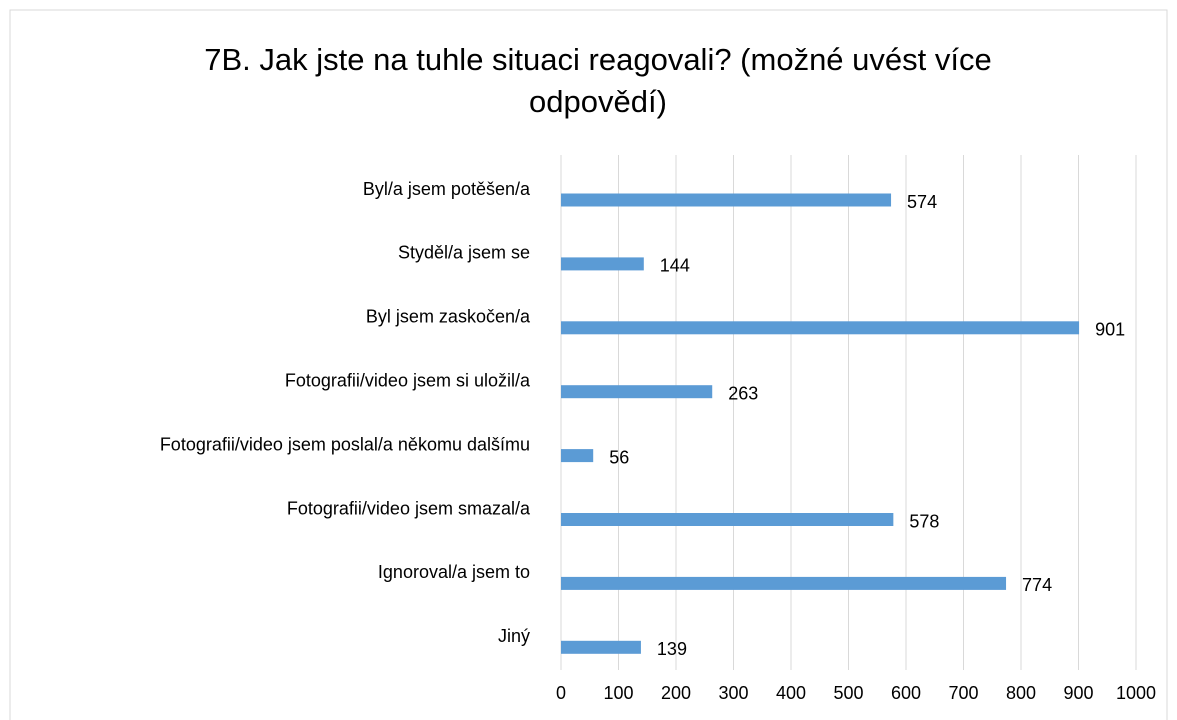 The height and width of the screenshot is (720, 1177). I want to click on data-label: 144, so click(675, 266).